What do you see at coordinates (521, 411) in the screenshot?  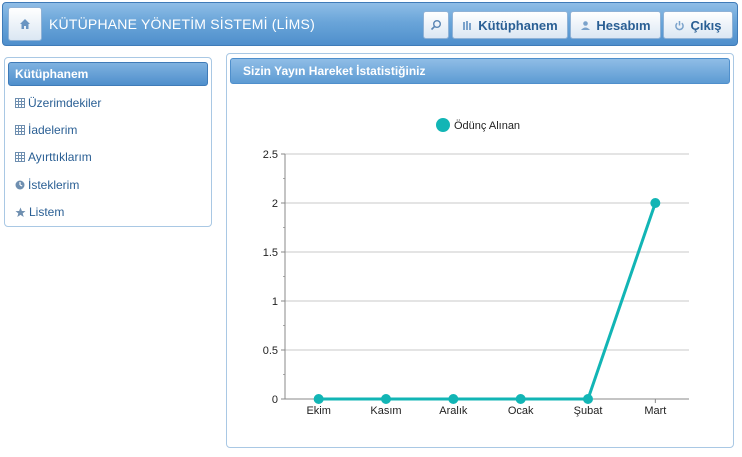 I see `x-tick-label: Ocak` at bounding box center [521, 411].